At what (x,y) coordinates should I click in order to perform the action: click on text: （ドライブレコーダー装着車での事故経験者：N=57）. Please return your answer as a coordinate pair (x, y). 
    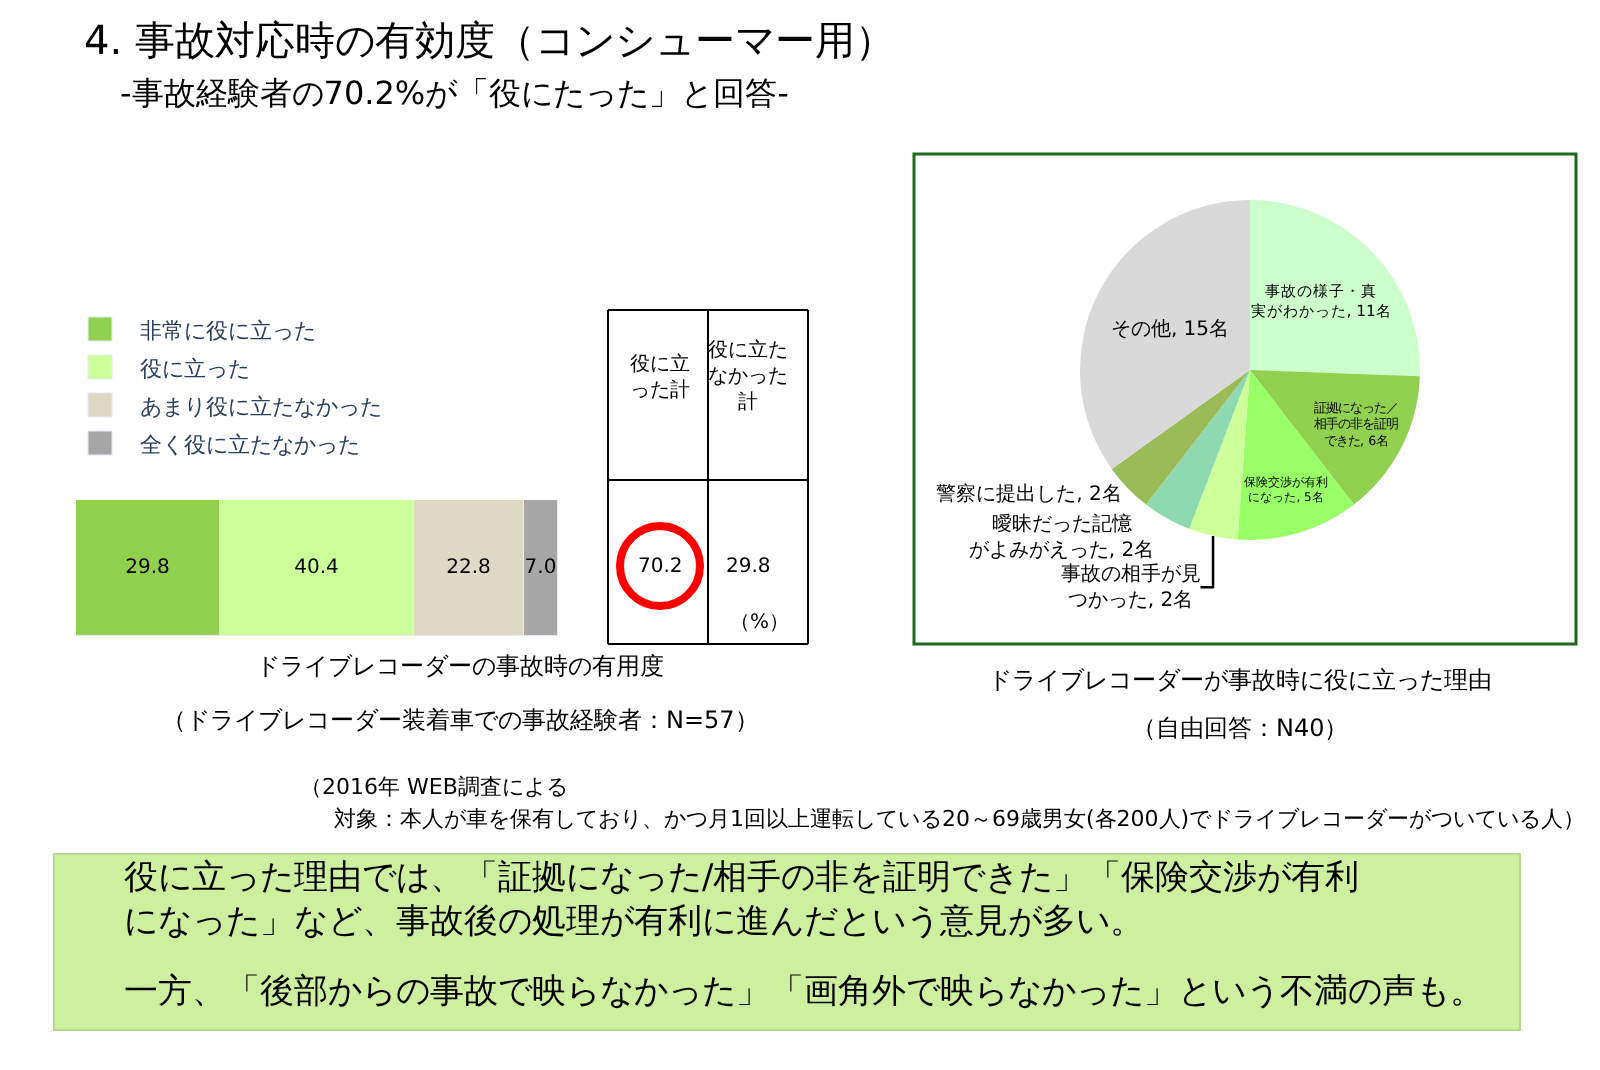
    Looking at the image, I should click on (460, 720).